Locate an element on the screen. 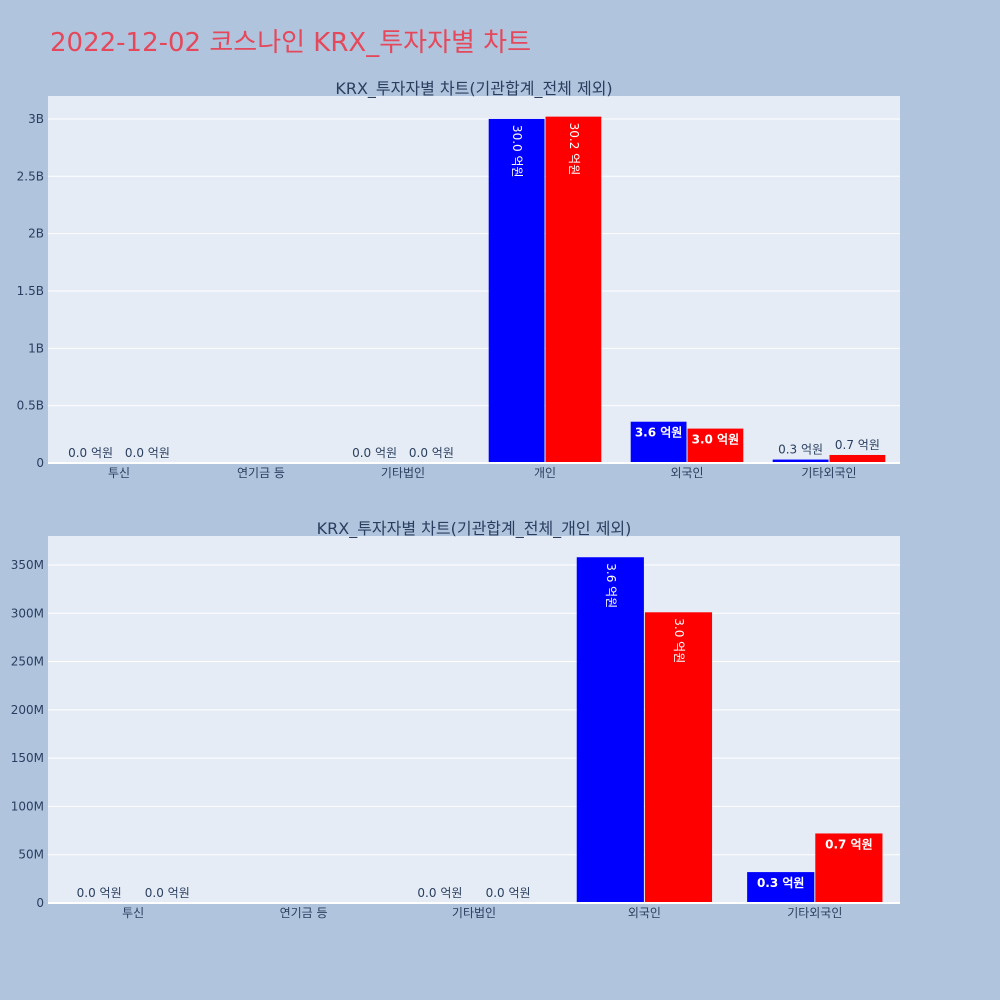 The image size is (1000, 1000). data-label-0-1-3: 30.2 억원 is located at coordinates (574, 149).